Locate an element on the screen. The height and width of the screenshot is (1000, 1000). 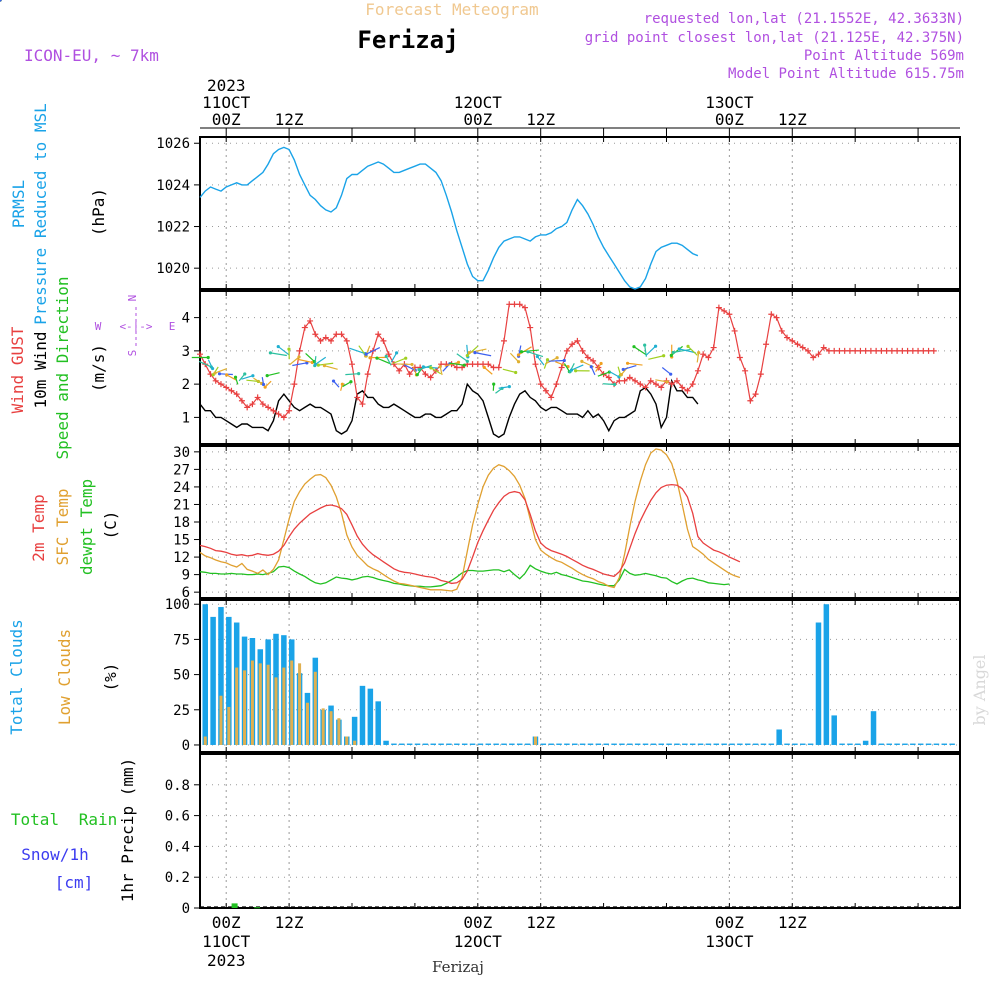
clouds-ytick-label: 50 is located at coordinates (181, 676).